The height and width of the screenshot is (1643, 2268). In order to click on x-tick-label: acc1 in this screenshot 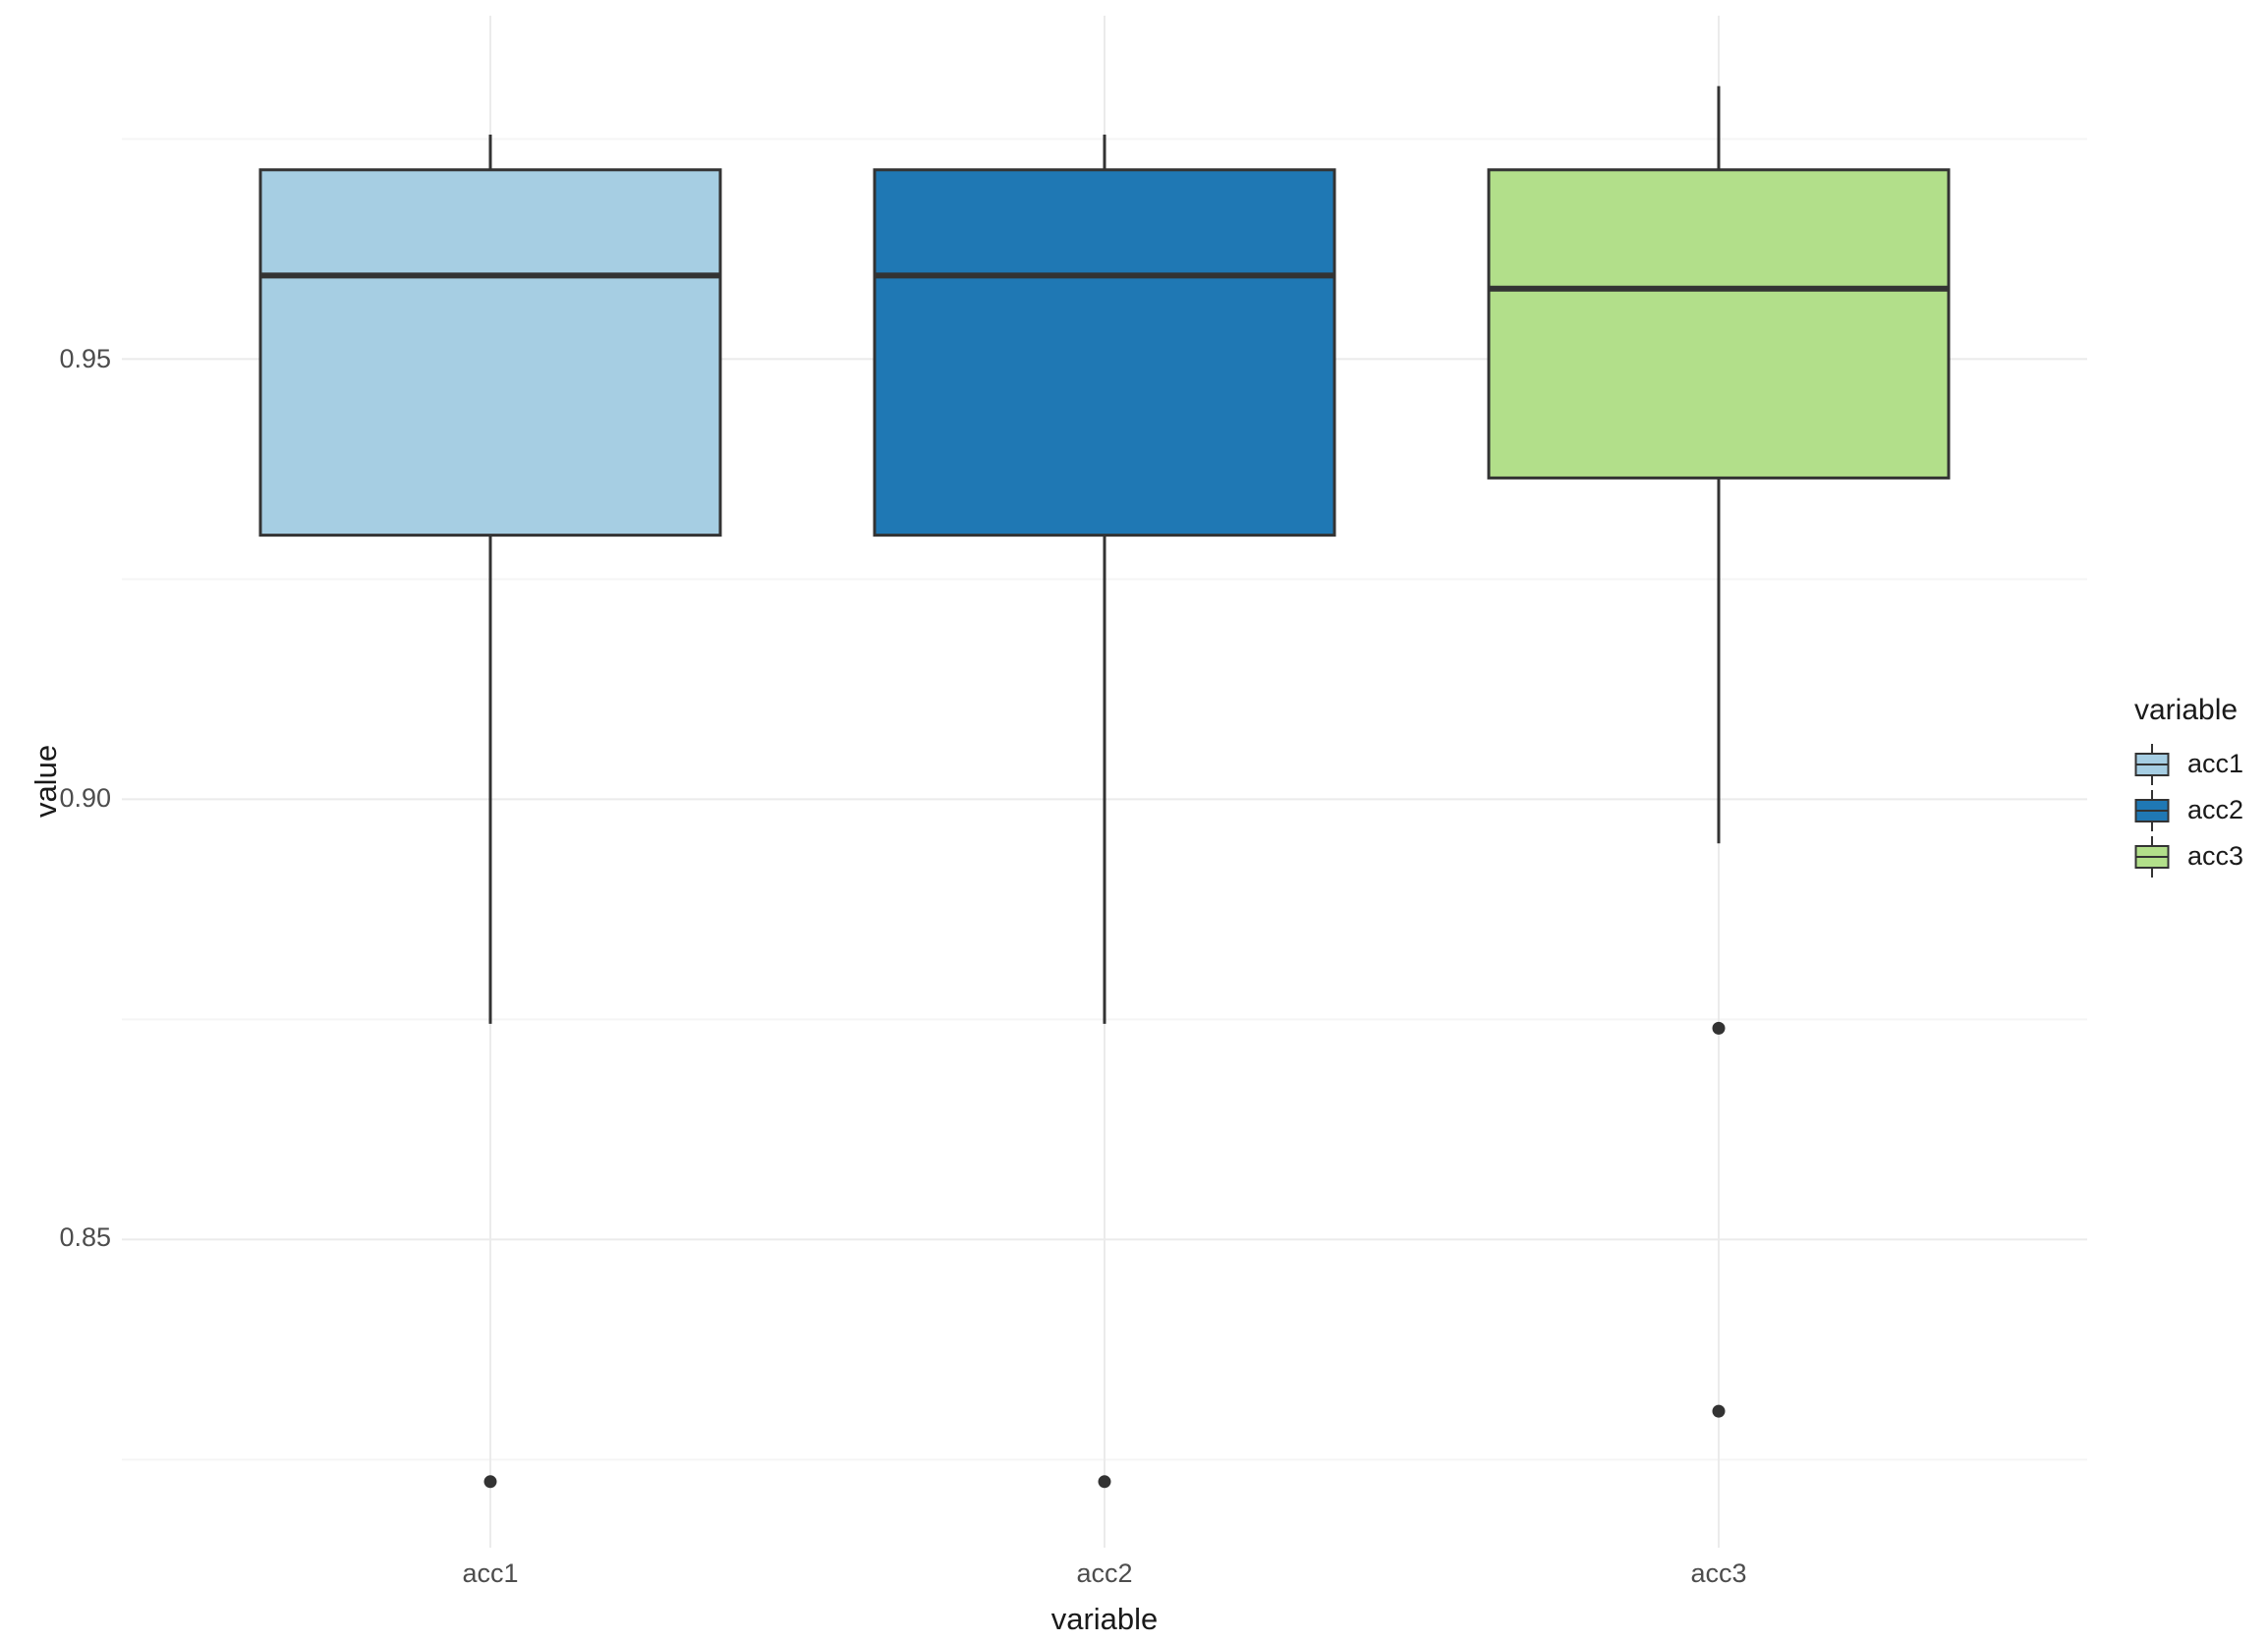, I will do `click(491, 1573)`.